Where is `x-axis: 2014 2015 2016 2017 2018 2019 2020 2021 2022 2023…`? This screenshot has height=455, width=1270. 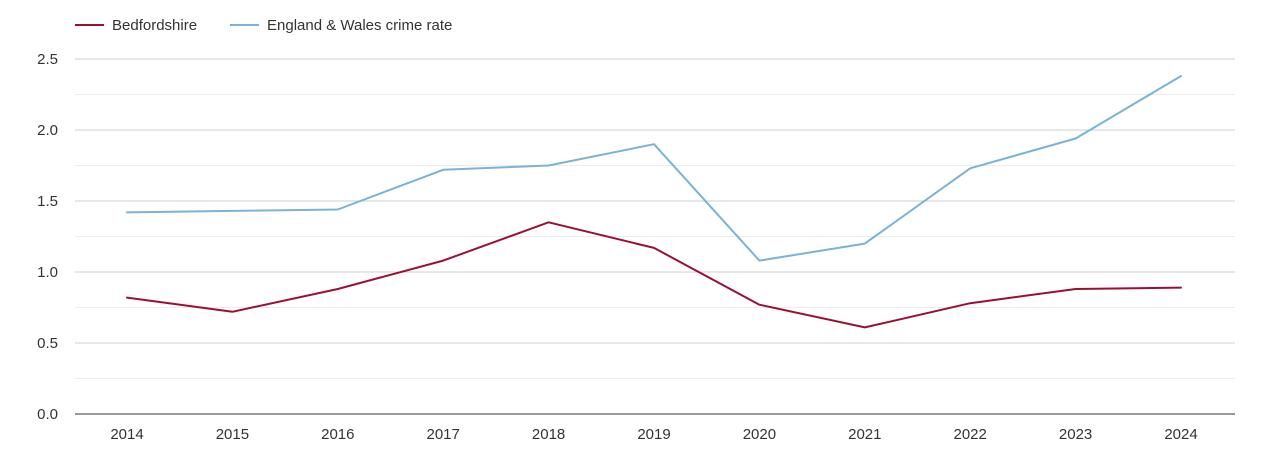 x-axis: 2014 2015 2016 2017 2018 2019 2020 2021 2022 2023… is located at coordinates (653, 434).